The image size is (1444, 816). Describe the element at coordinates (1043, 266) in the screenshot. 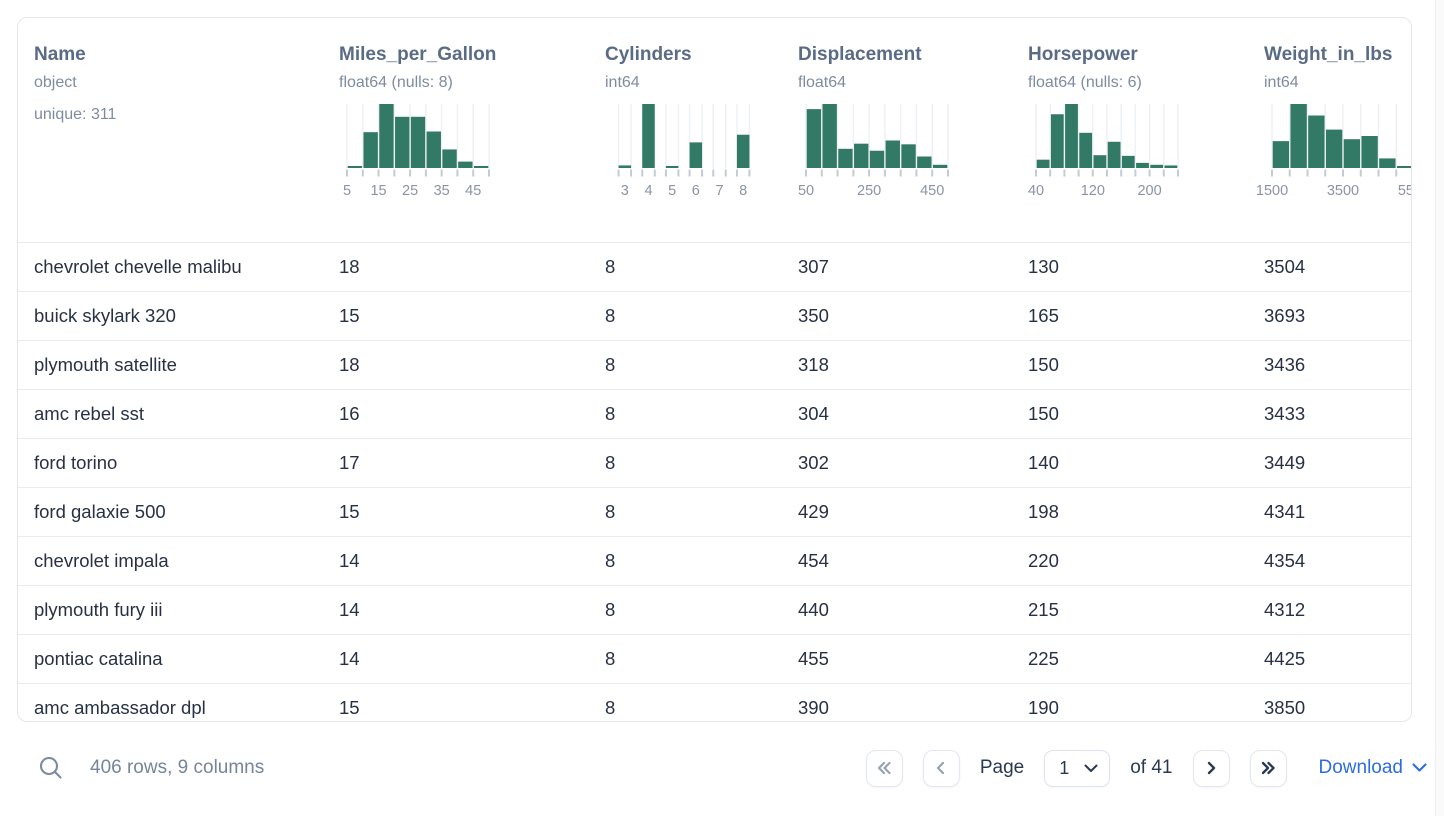

I see `cell-value: 130` at that location.